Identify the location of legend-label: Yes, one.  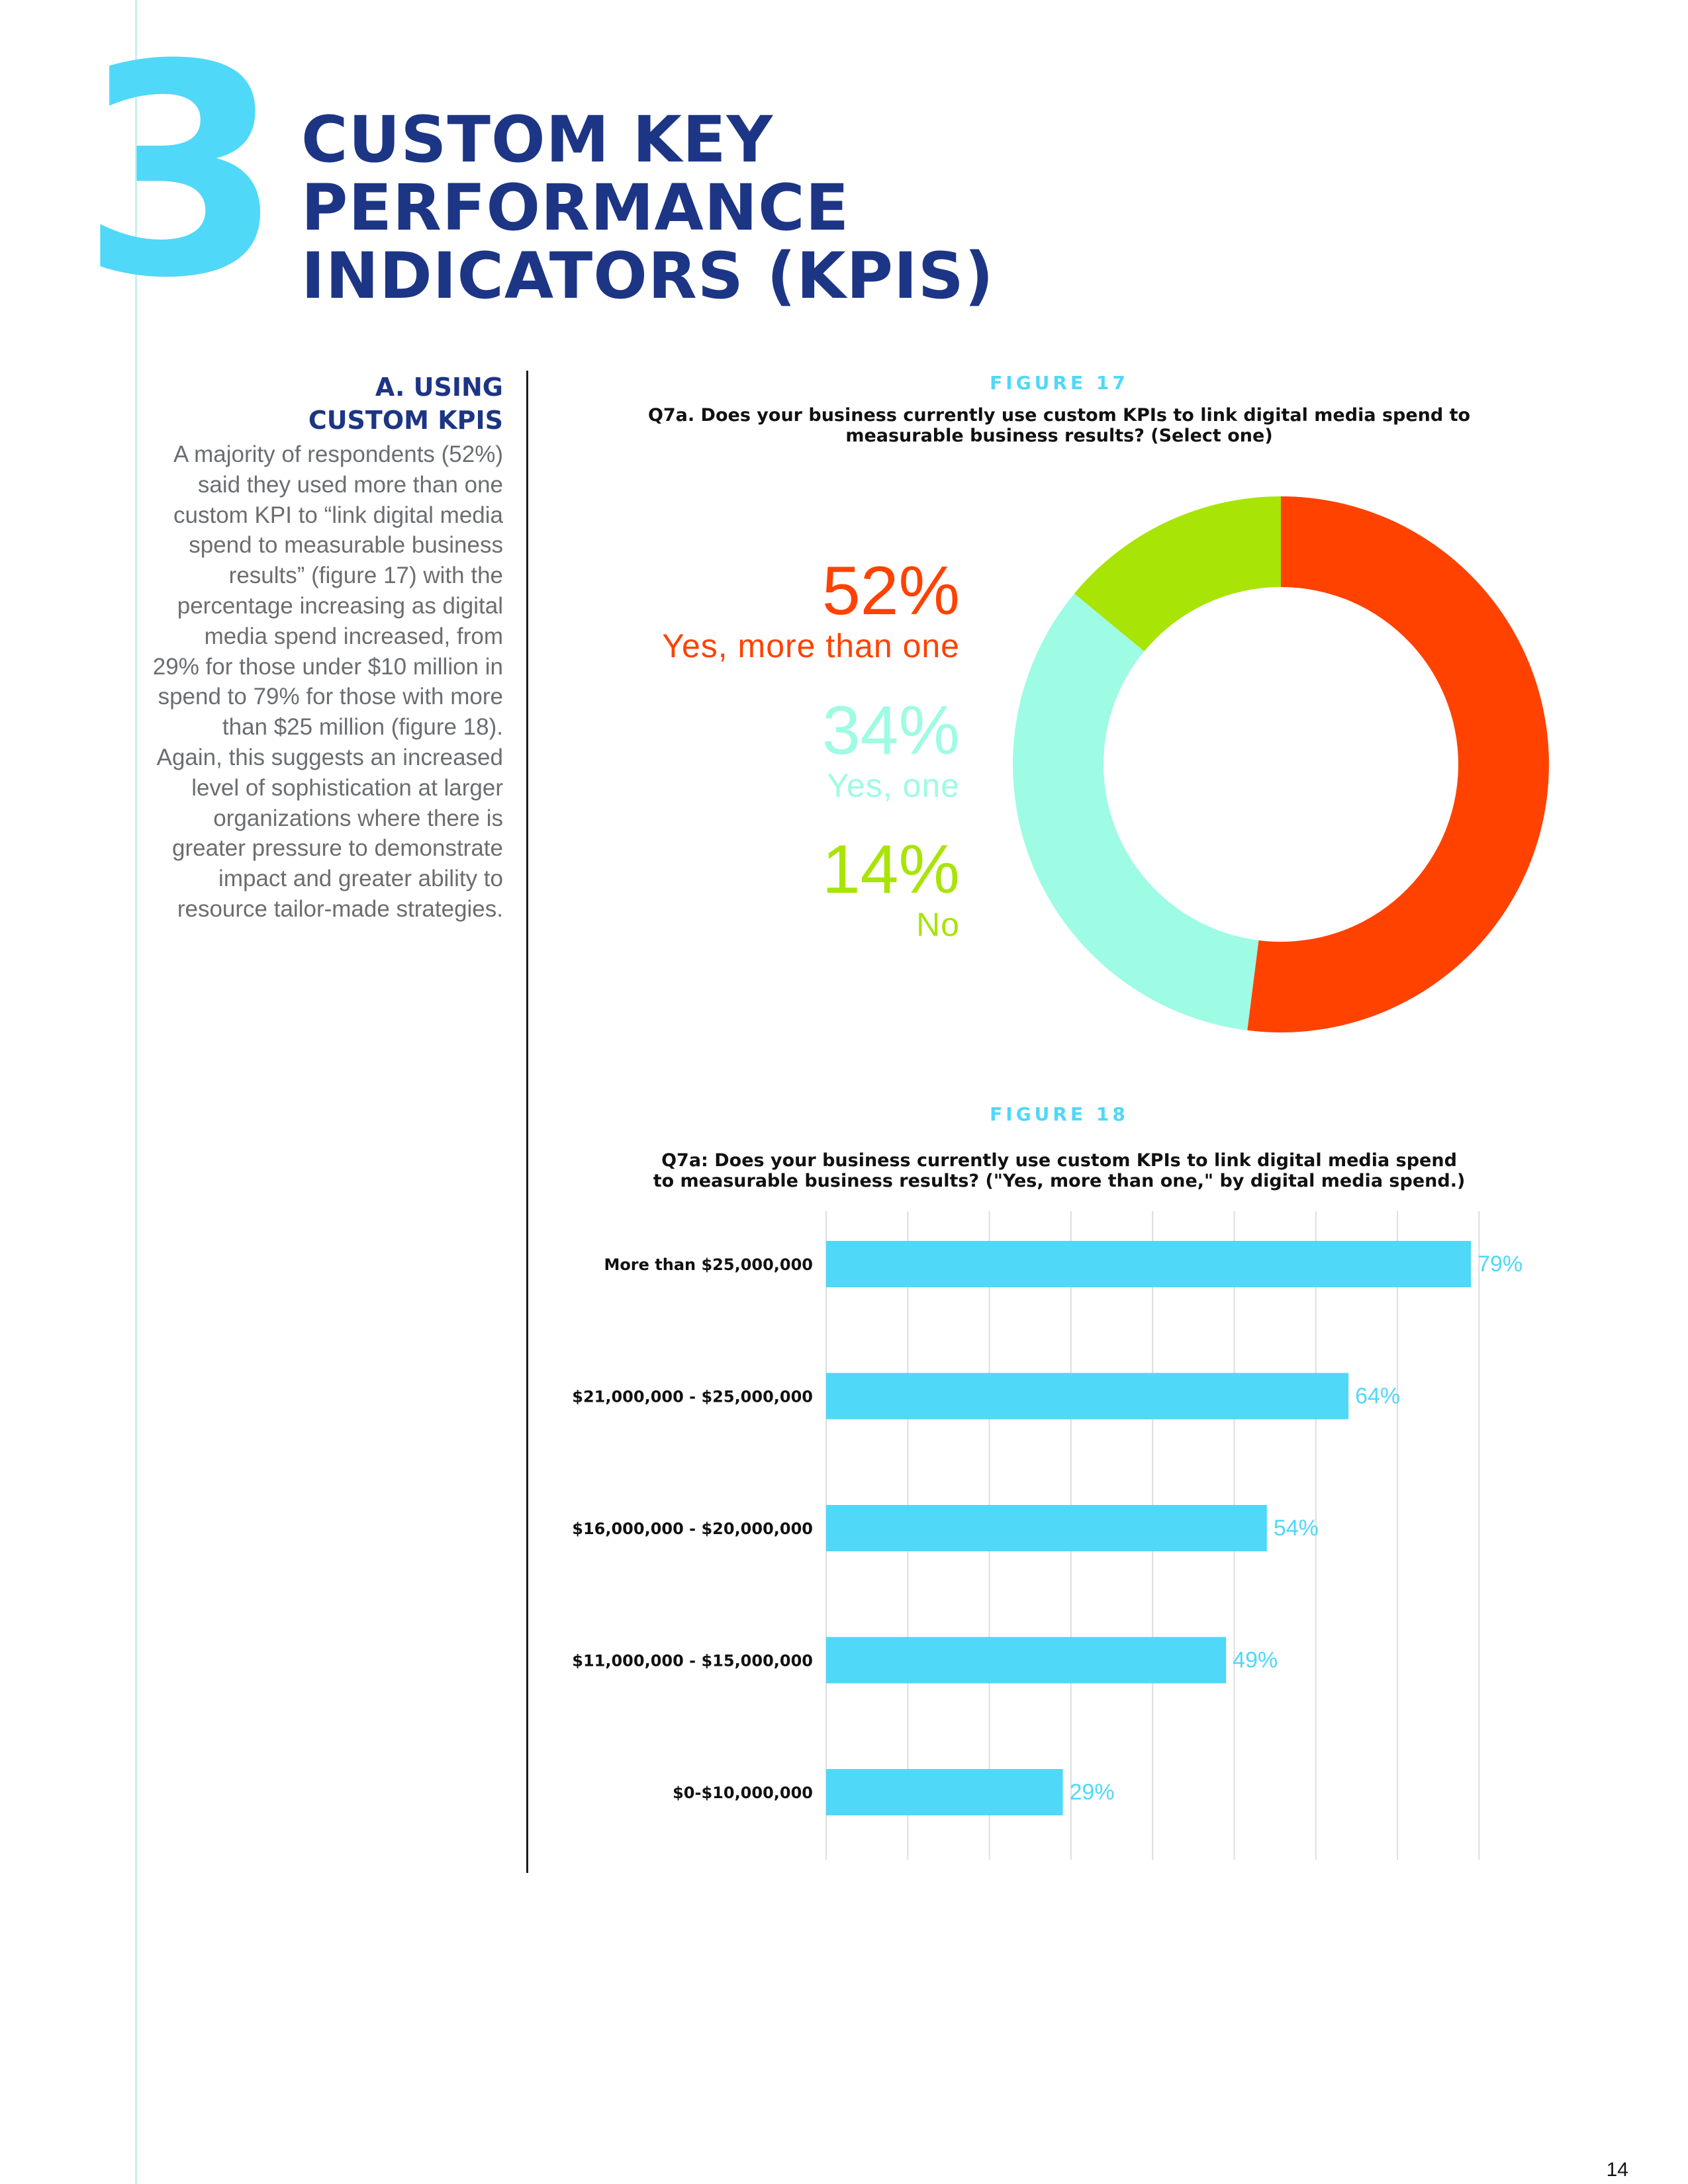
(893, 785).